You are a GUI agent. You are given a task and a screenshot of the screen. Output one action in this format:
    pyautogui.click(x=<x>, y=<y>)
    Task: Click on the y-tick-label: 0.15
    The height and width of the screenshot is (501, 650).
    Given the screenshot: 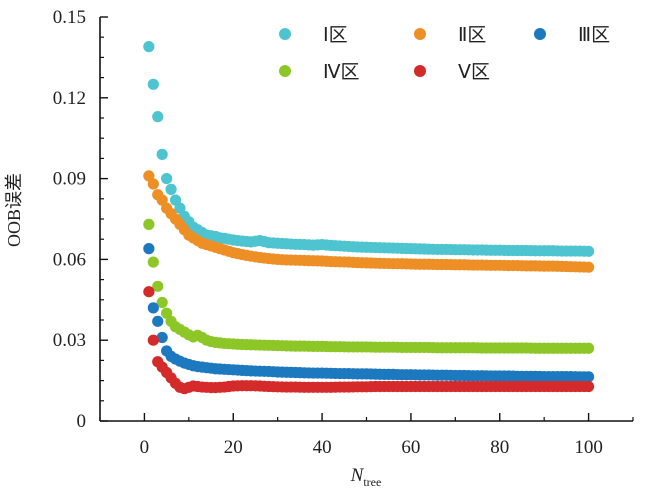 What is the action you would take?
    pyautogui.click(x=69, y=17)
    